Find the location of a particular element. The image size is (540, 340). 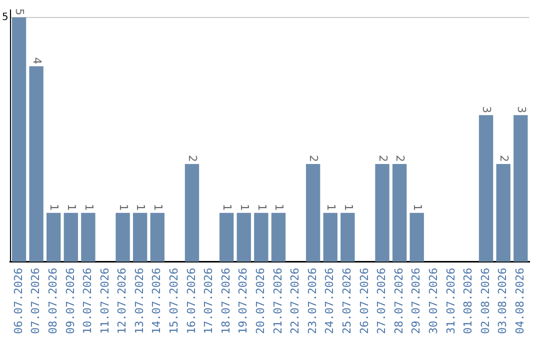

x-tick-label: 17.07.2026 is located at coordinates (209, 301).